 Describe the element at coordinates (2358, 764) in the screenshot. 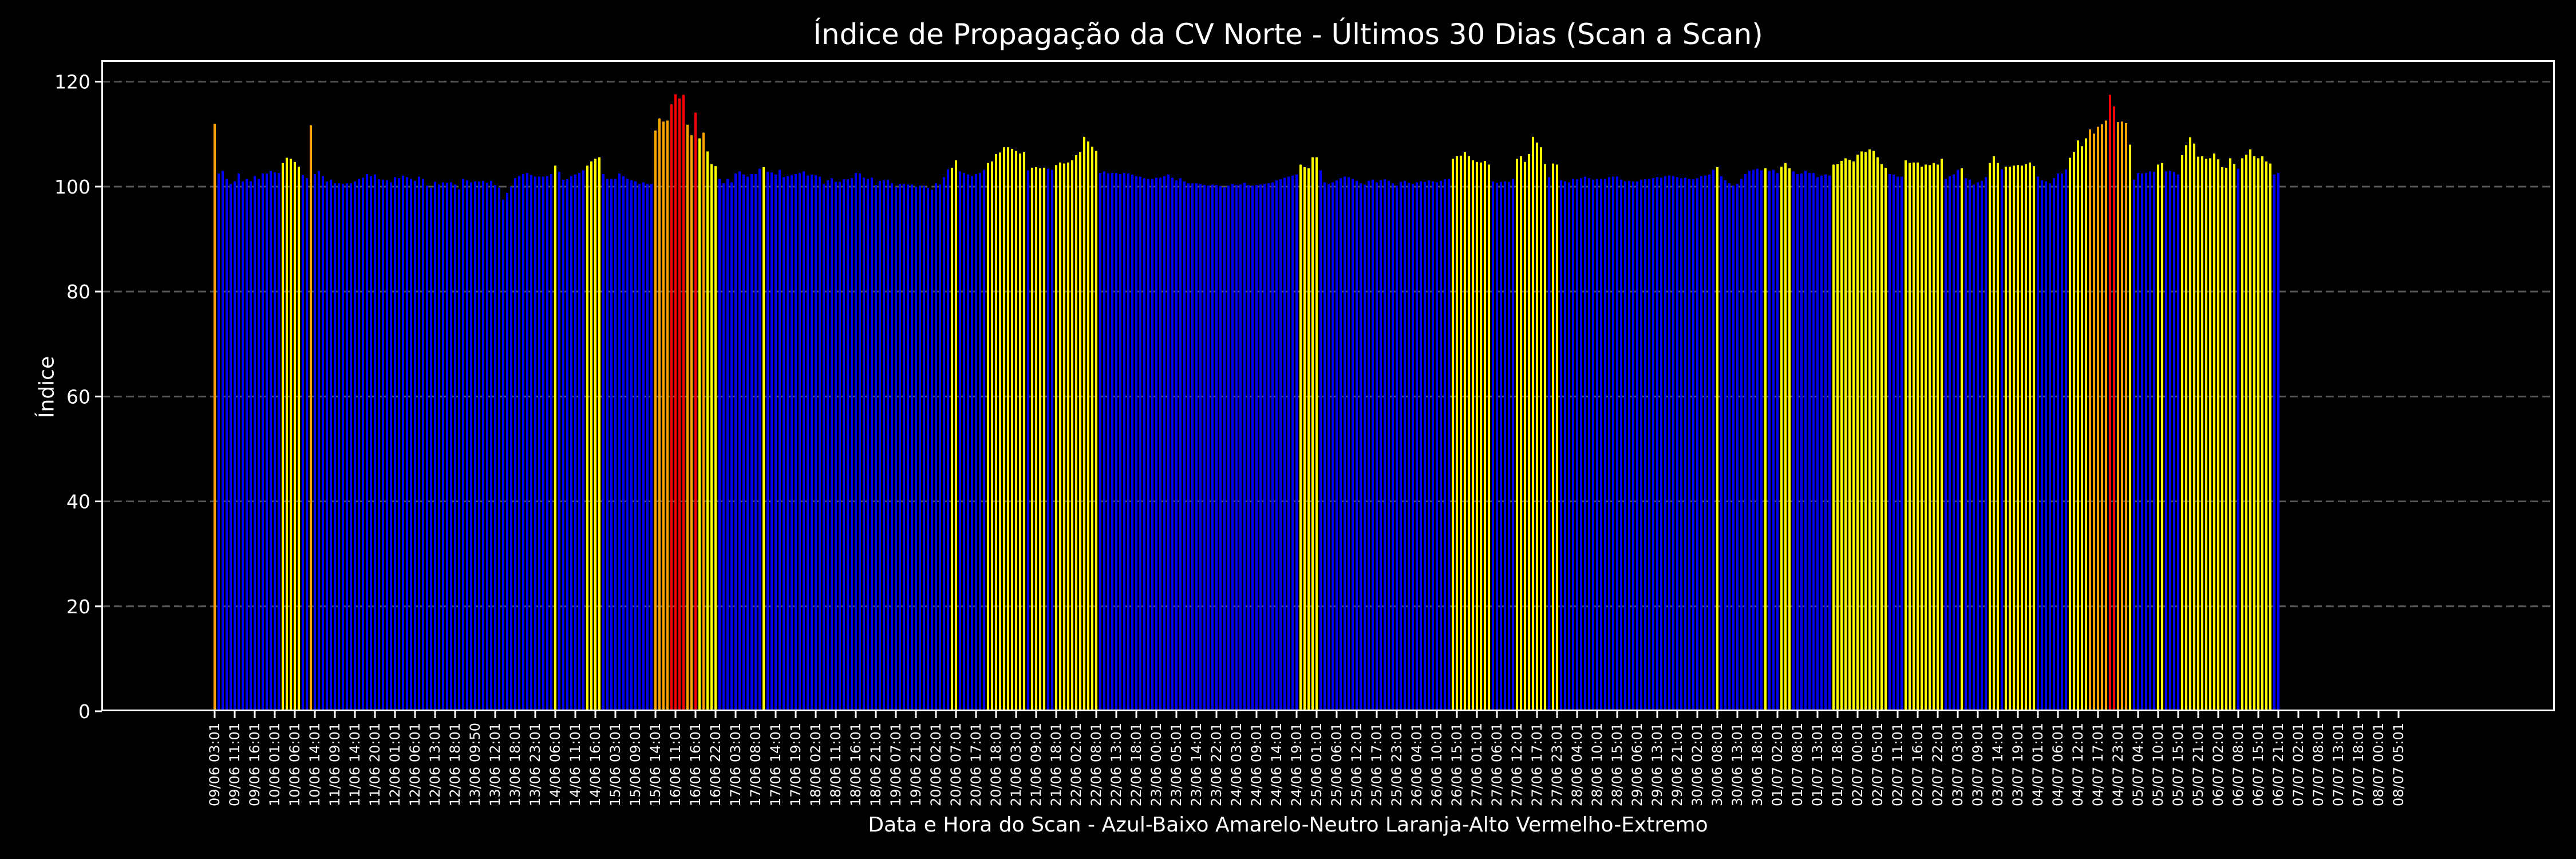

I see `x-tick-label: 07/07 18:01` at that location.